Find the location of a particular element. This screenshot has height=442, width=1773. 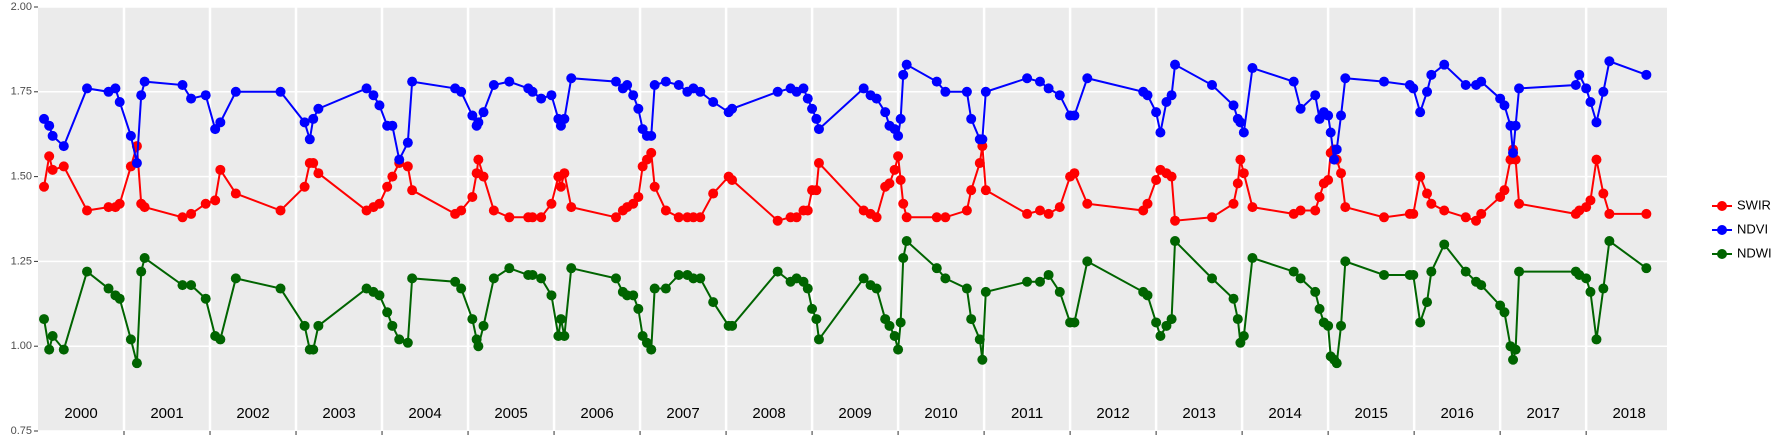

y-tick-label: 1.00 is located at coordinates (21, 346).